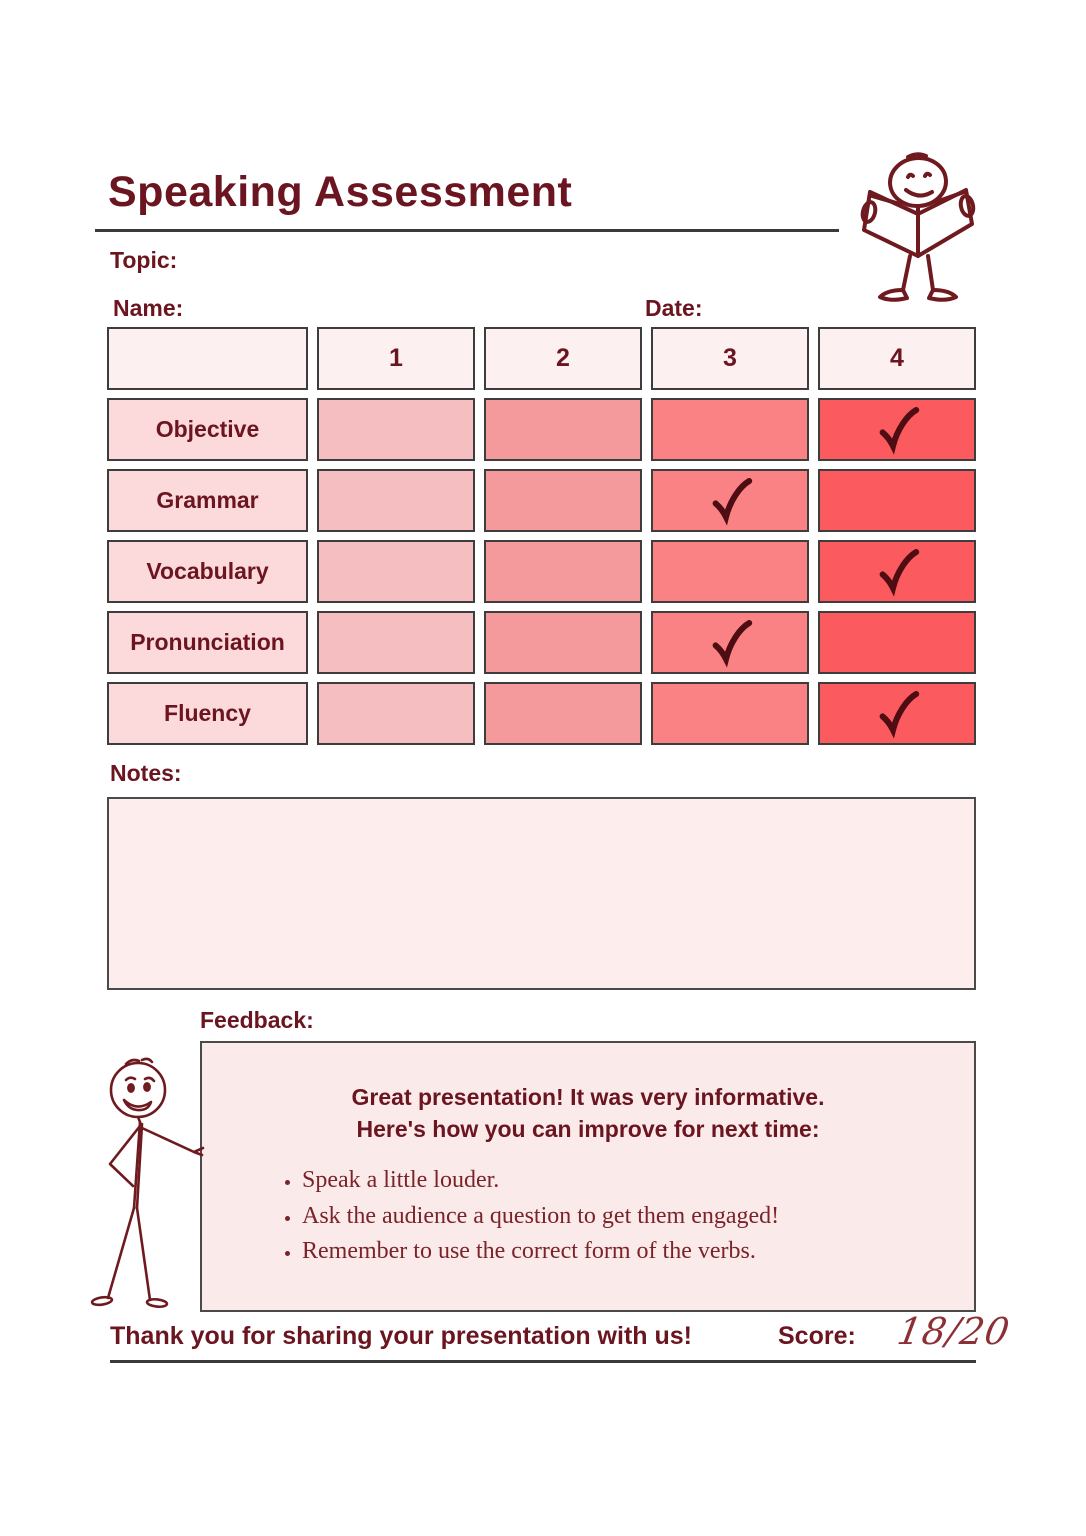  Describe the element at coordinates (541, 893) in the screenshot. I see `notes-box` at that location.